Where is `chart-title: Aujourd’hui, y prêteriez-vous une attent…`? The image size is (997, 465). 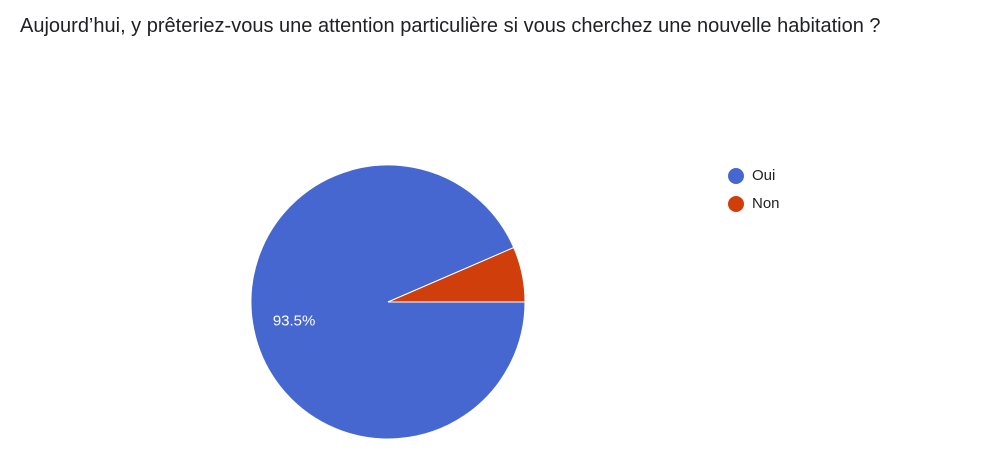 chart-title: Aujourd’hui, y prêteriez-vous une attent… is located at coordinates (450, 26).